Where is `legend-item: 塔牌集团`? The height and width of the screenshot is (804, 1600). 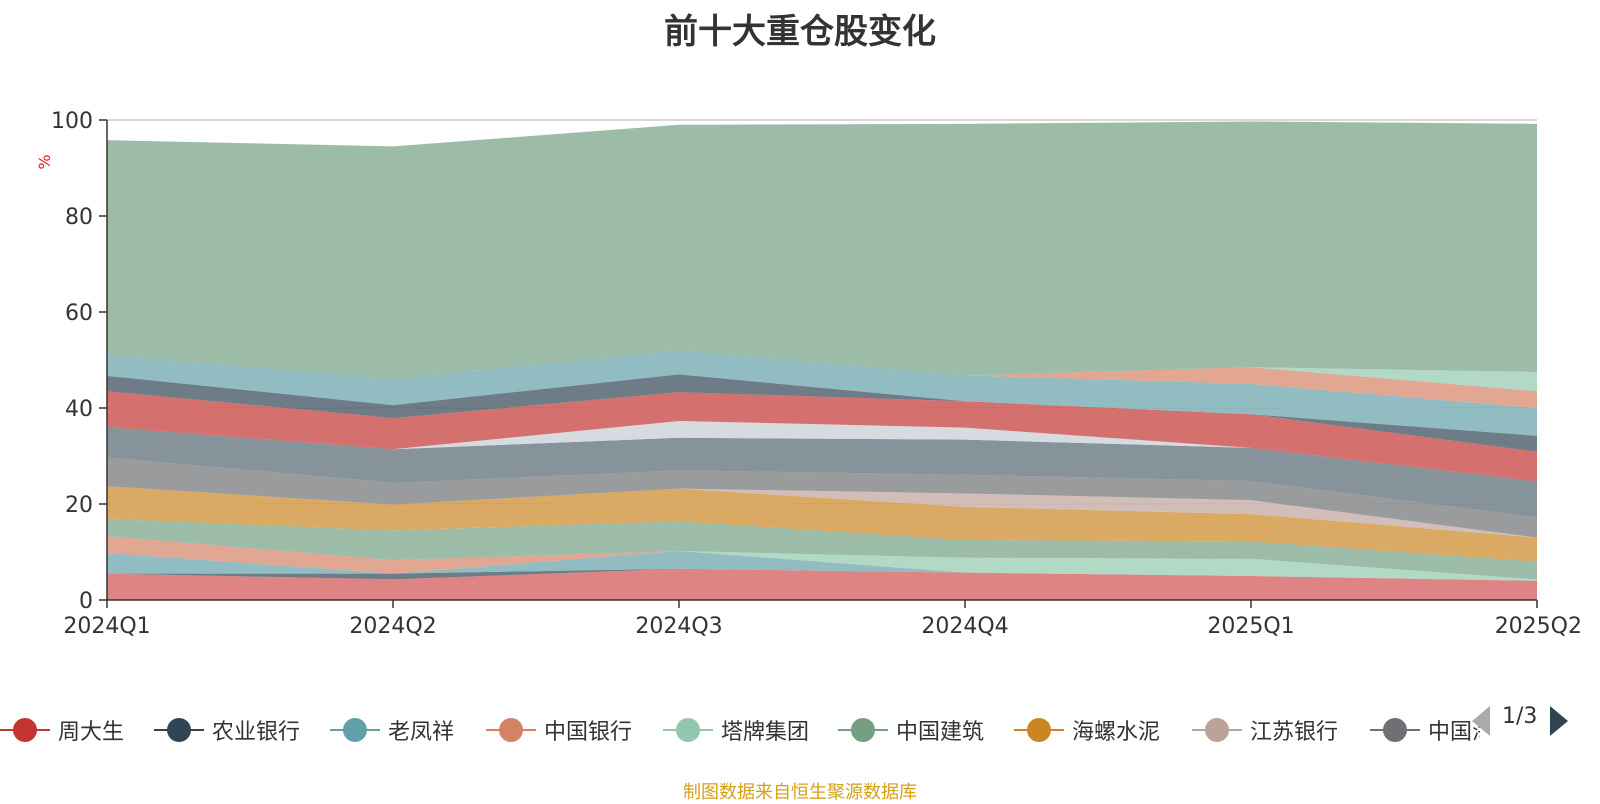
legend-item: 塔牌集团 is located at coordinates (736, 730).